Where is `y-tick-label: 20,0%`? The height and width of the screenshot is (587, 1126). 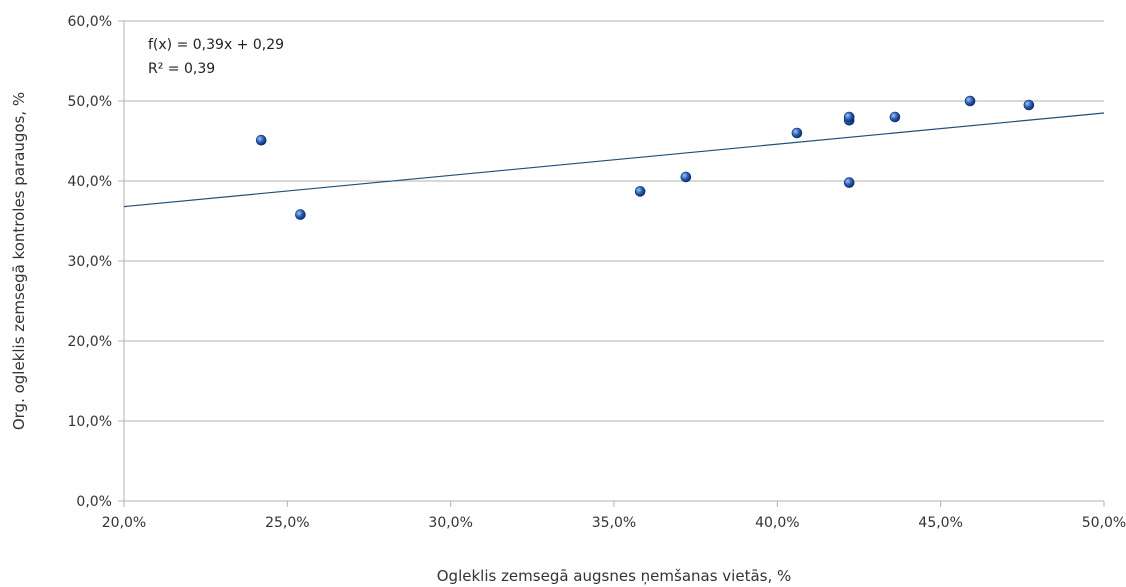 y-tick-label: 20,0% is located at coordinates (90, 342).